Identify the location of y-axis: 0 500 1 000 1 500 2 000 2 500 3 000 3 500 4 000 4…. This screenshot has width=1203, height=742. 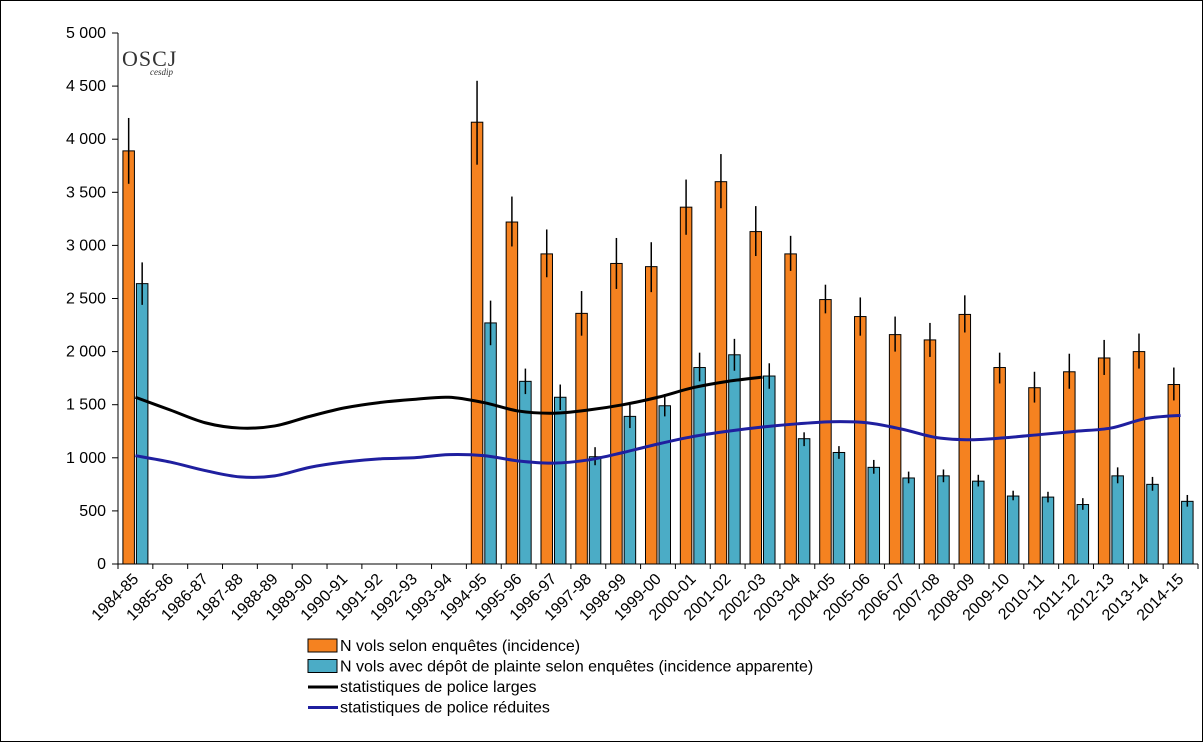
(92, 299).